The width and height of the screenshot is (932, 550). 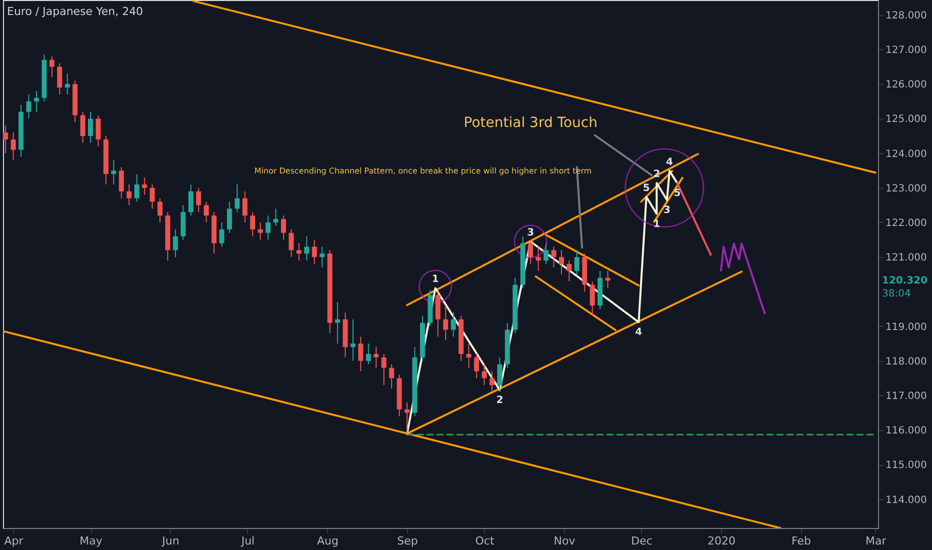 What do you see at coordinates (906, 431) in the screenshot?
I see `y-tick-label: 116.000` at bounding box center [906, 431].